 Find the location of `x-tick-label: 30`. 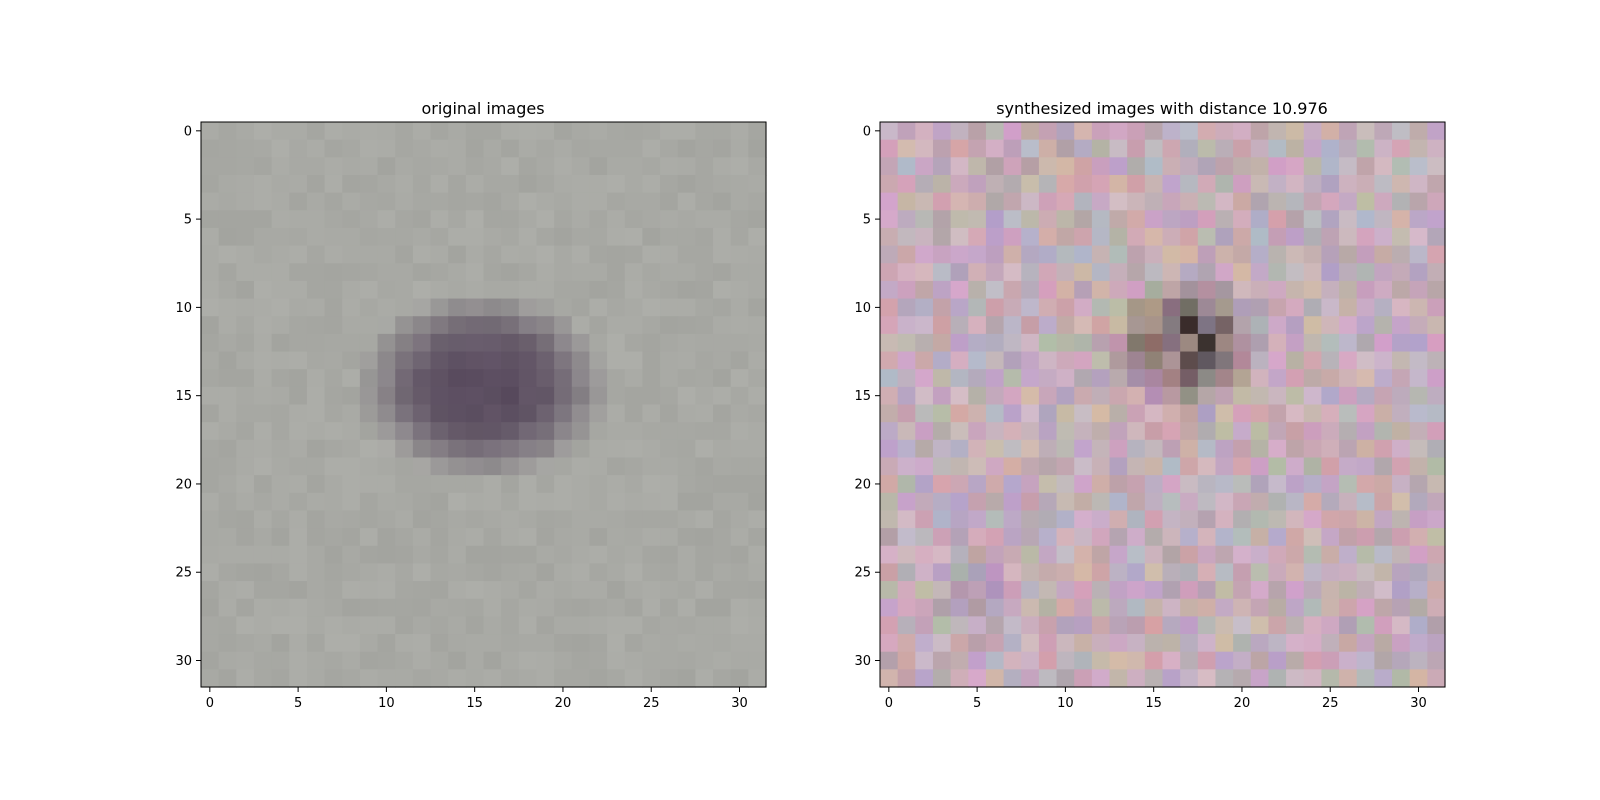

x-tick-label: 30 is located at coordinates (1418, 703).